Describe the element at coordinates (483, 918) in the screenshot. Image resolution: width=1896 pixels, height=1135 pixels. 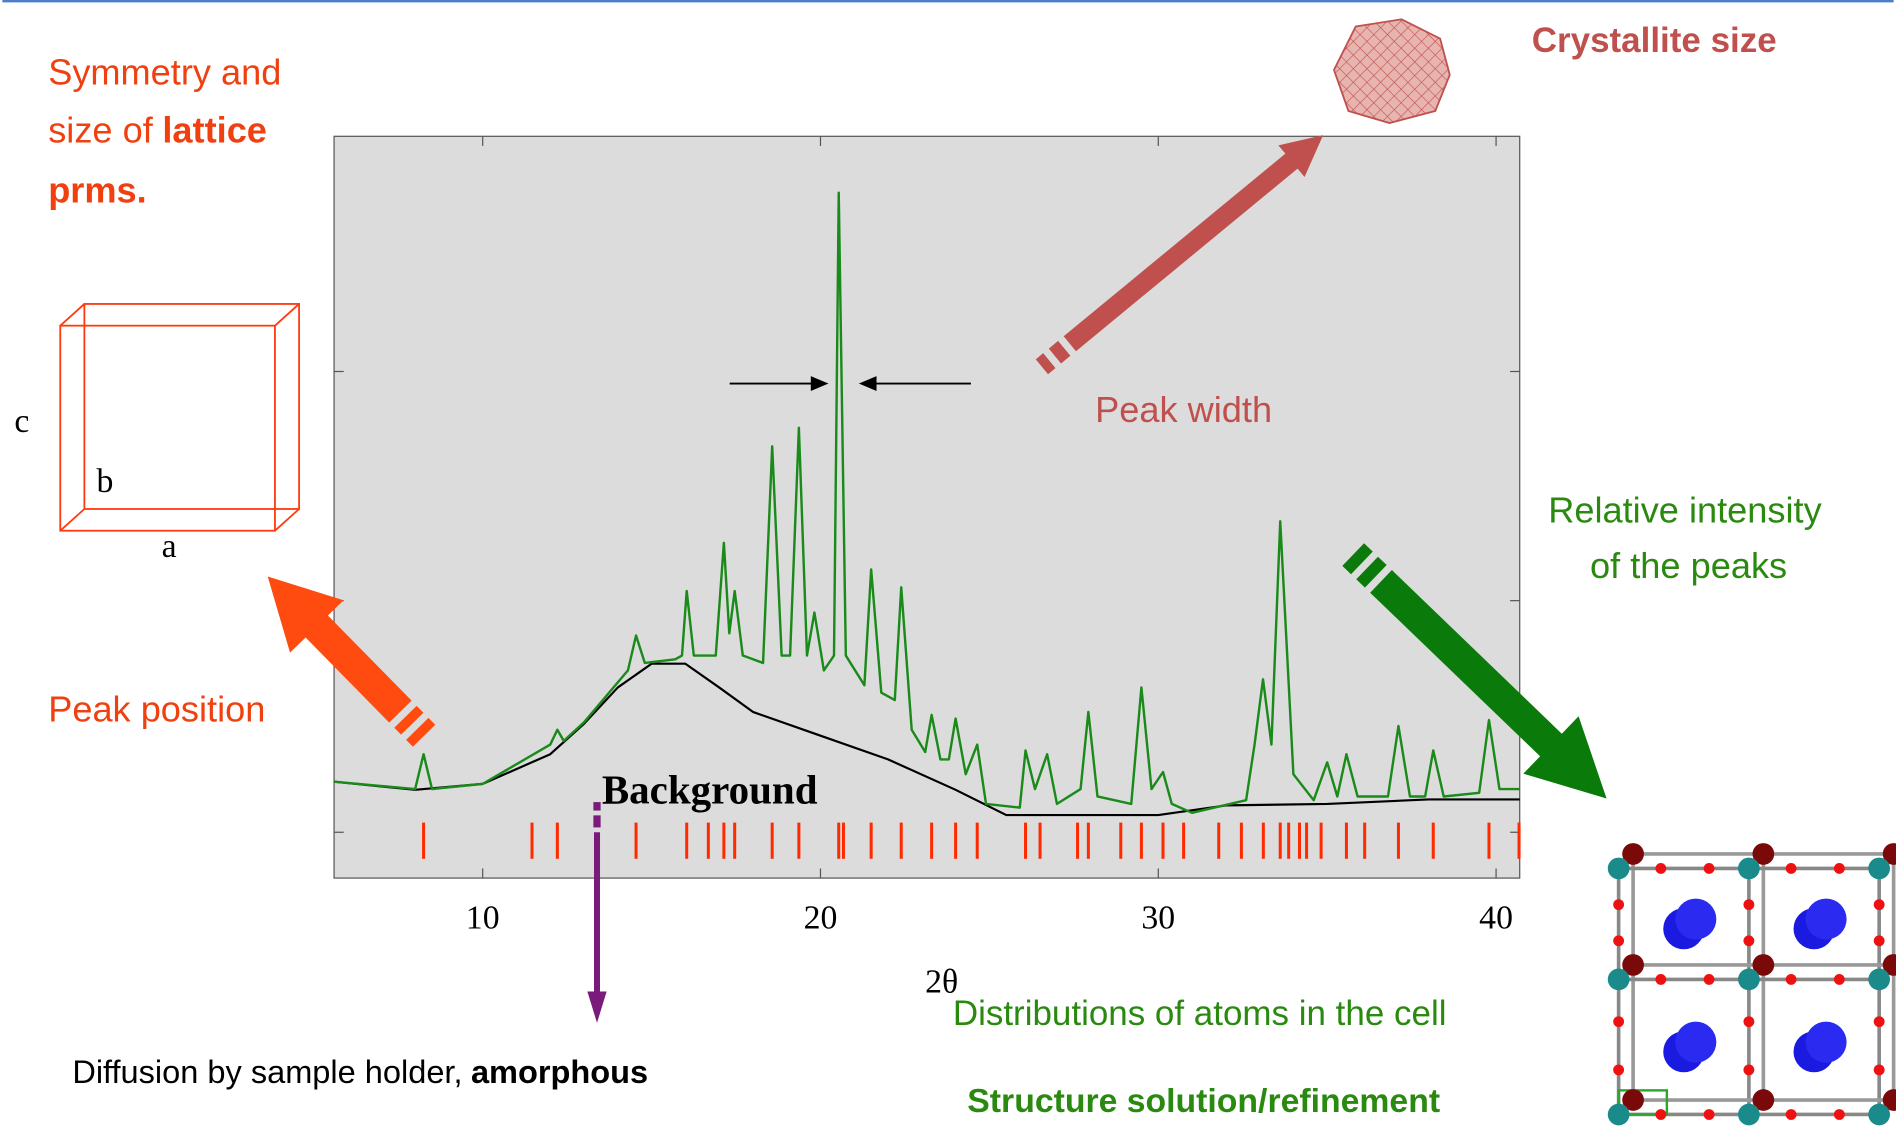
I see `x-tick-label: 10` at that location.